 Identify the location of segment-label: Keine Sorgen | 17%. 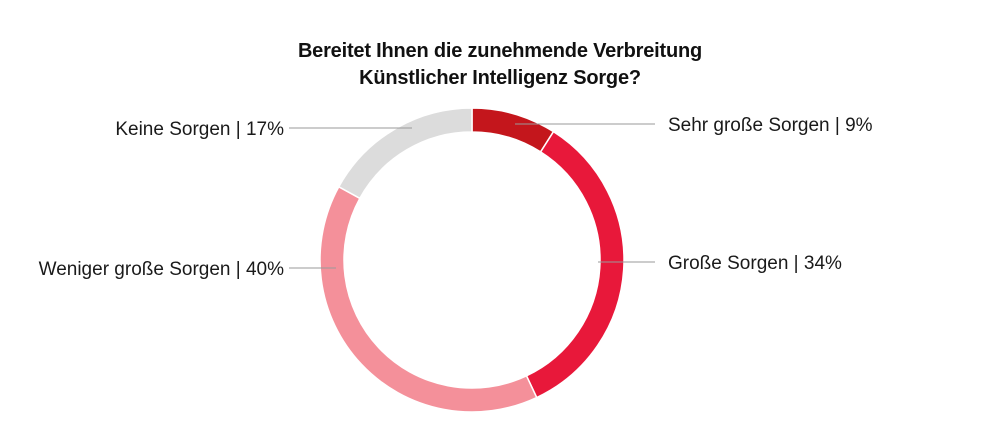
(199, 129).